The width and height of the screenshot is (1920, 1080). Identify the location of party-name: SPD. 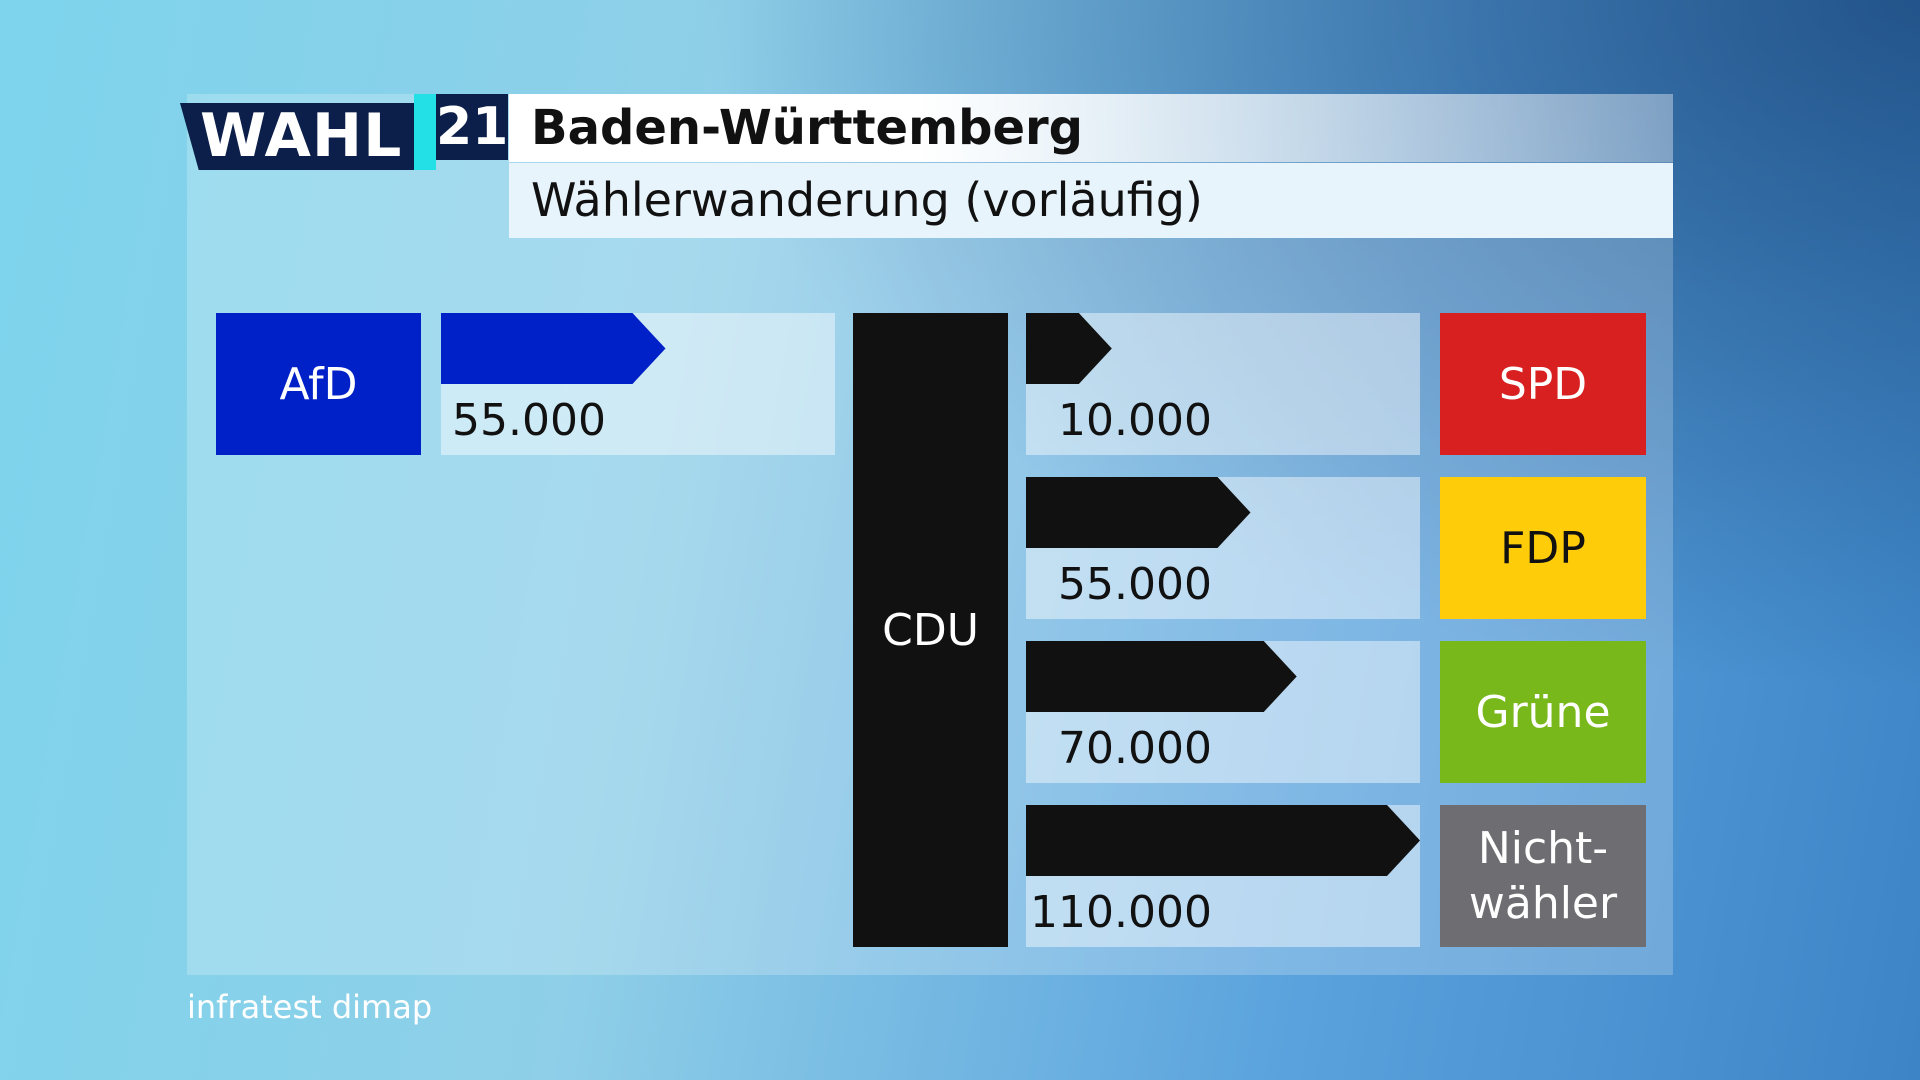
(1543, 384).